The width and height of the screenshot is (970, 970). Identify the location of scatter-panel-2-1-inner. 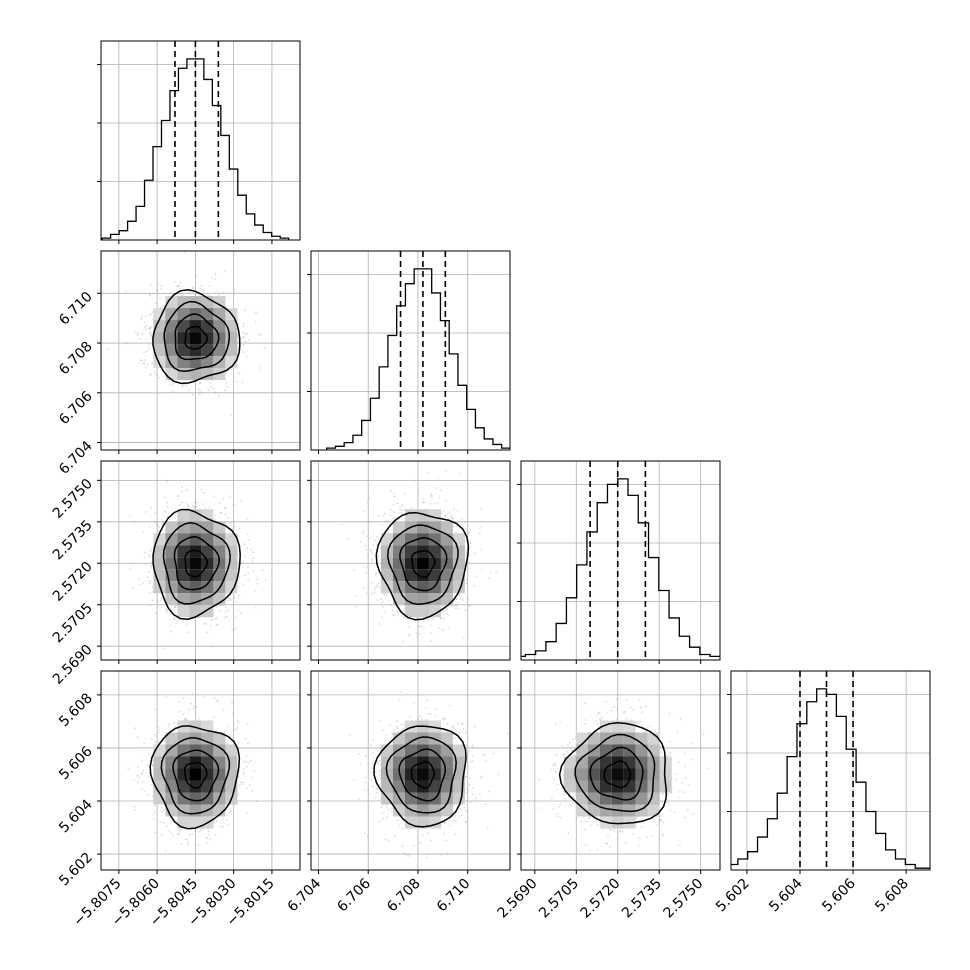
(200, 350).